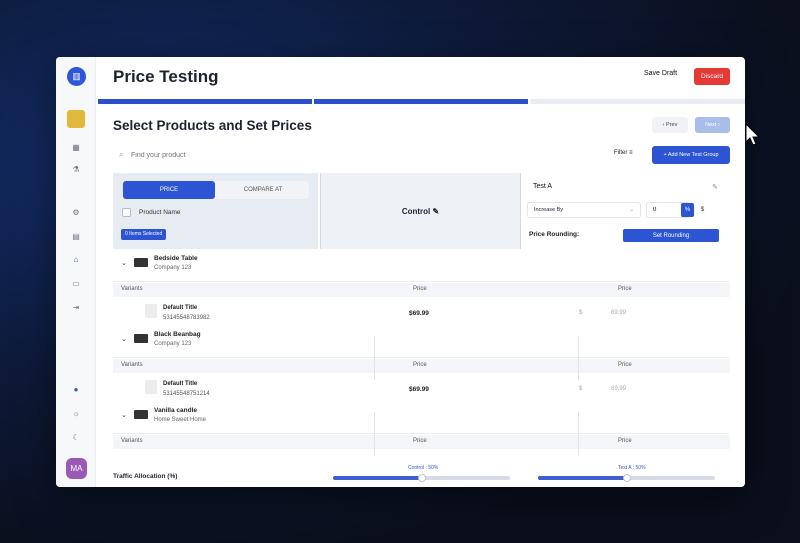 This screenshot has height=543, width=800. I want to click on control-allocation-slider, so click(421, 478).